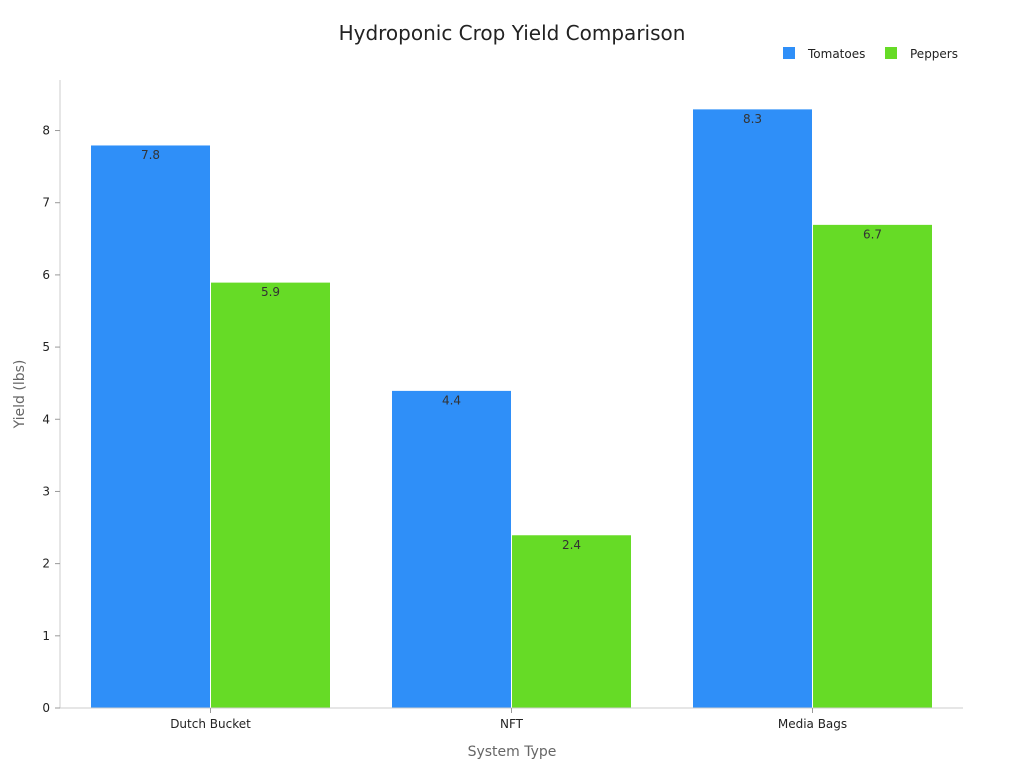 The width and height of the screenshot is (1024, 768). Describe the element at coordinates (20, 395) in the screenshot. I see `y-axis-title: Yield (lbs)` at that location.